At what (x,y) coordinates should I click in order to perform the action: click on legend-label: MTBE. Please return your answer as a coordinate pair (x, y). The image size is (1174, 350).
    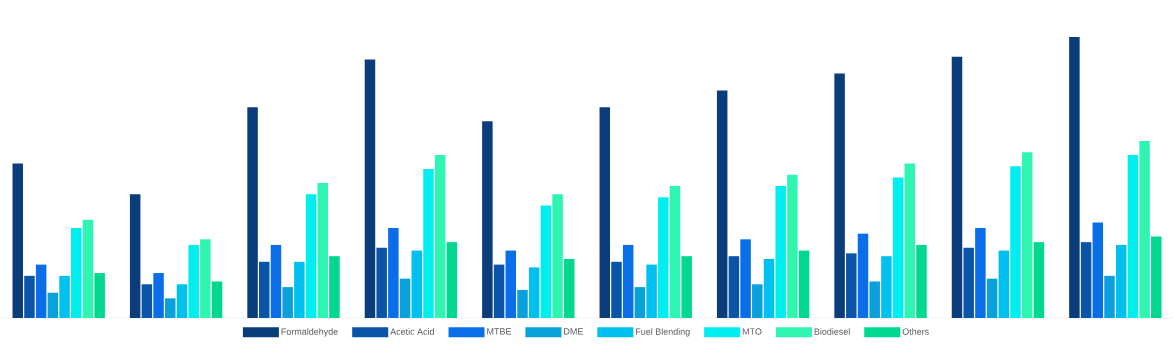
    Looking at the image, I should click on (499, 331).